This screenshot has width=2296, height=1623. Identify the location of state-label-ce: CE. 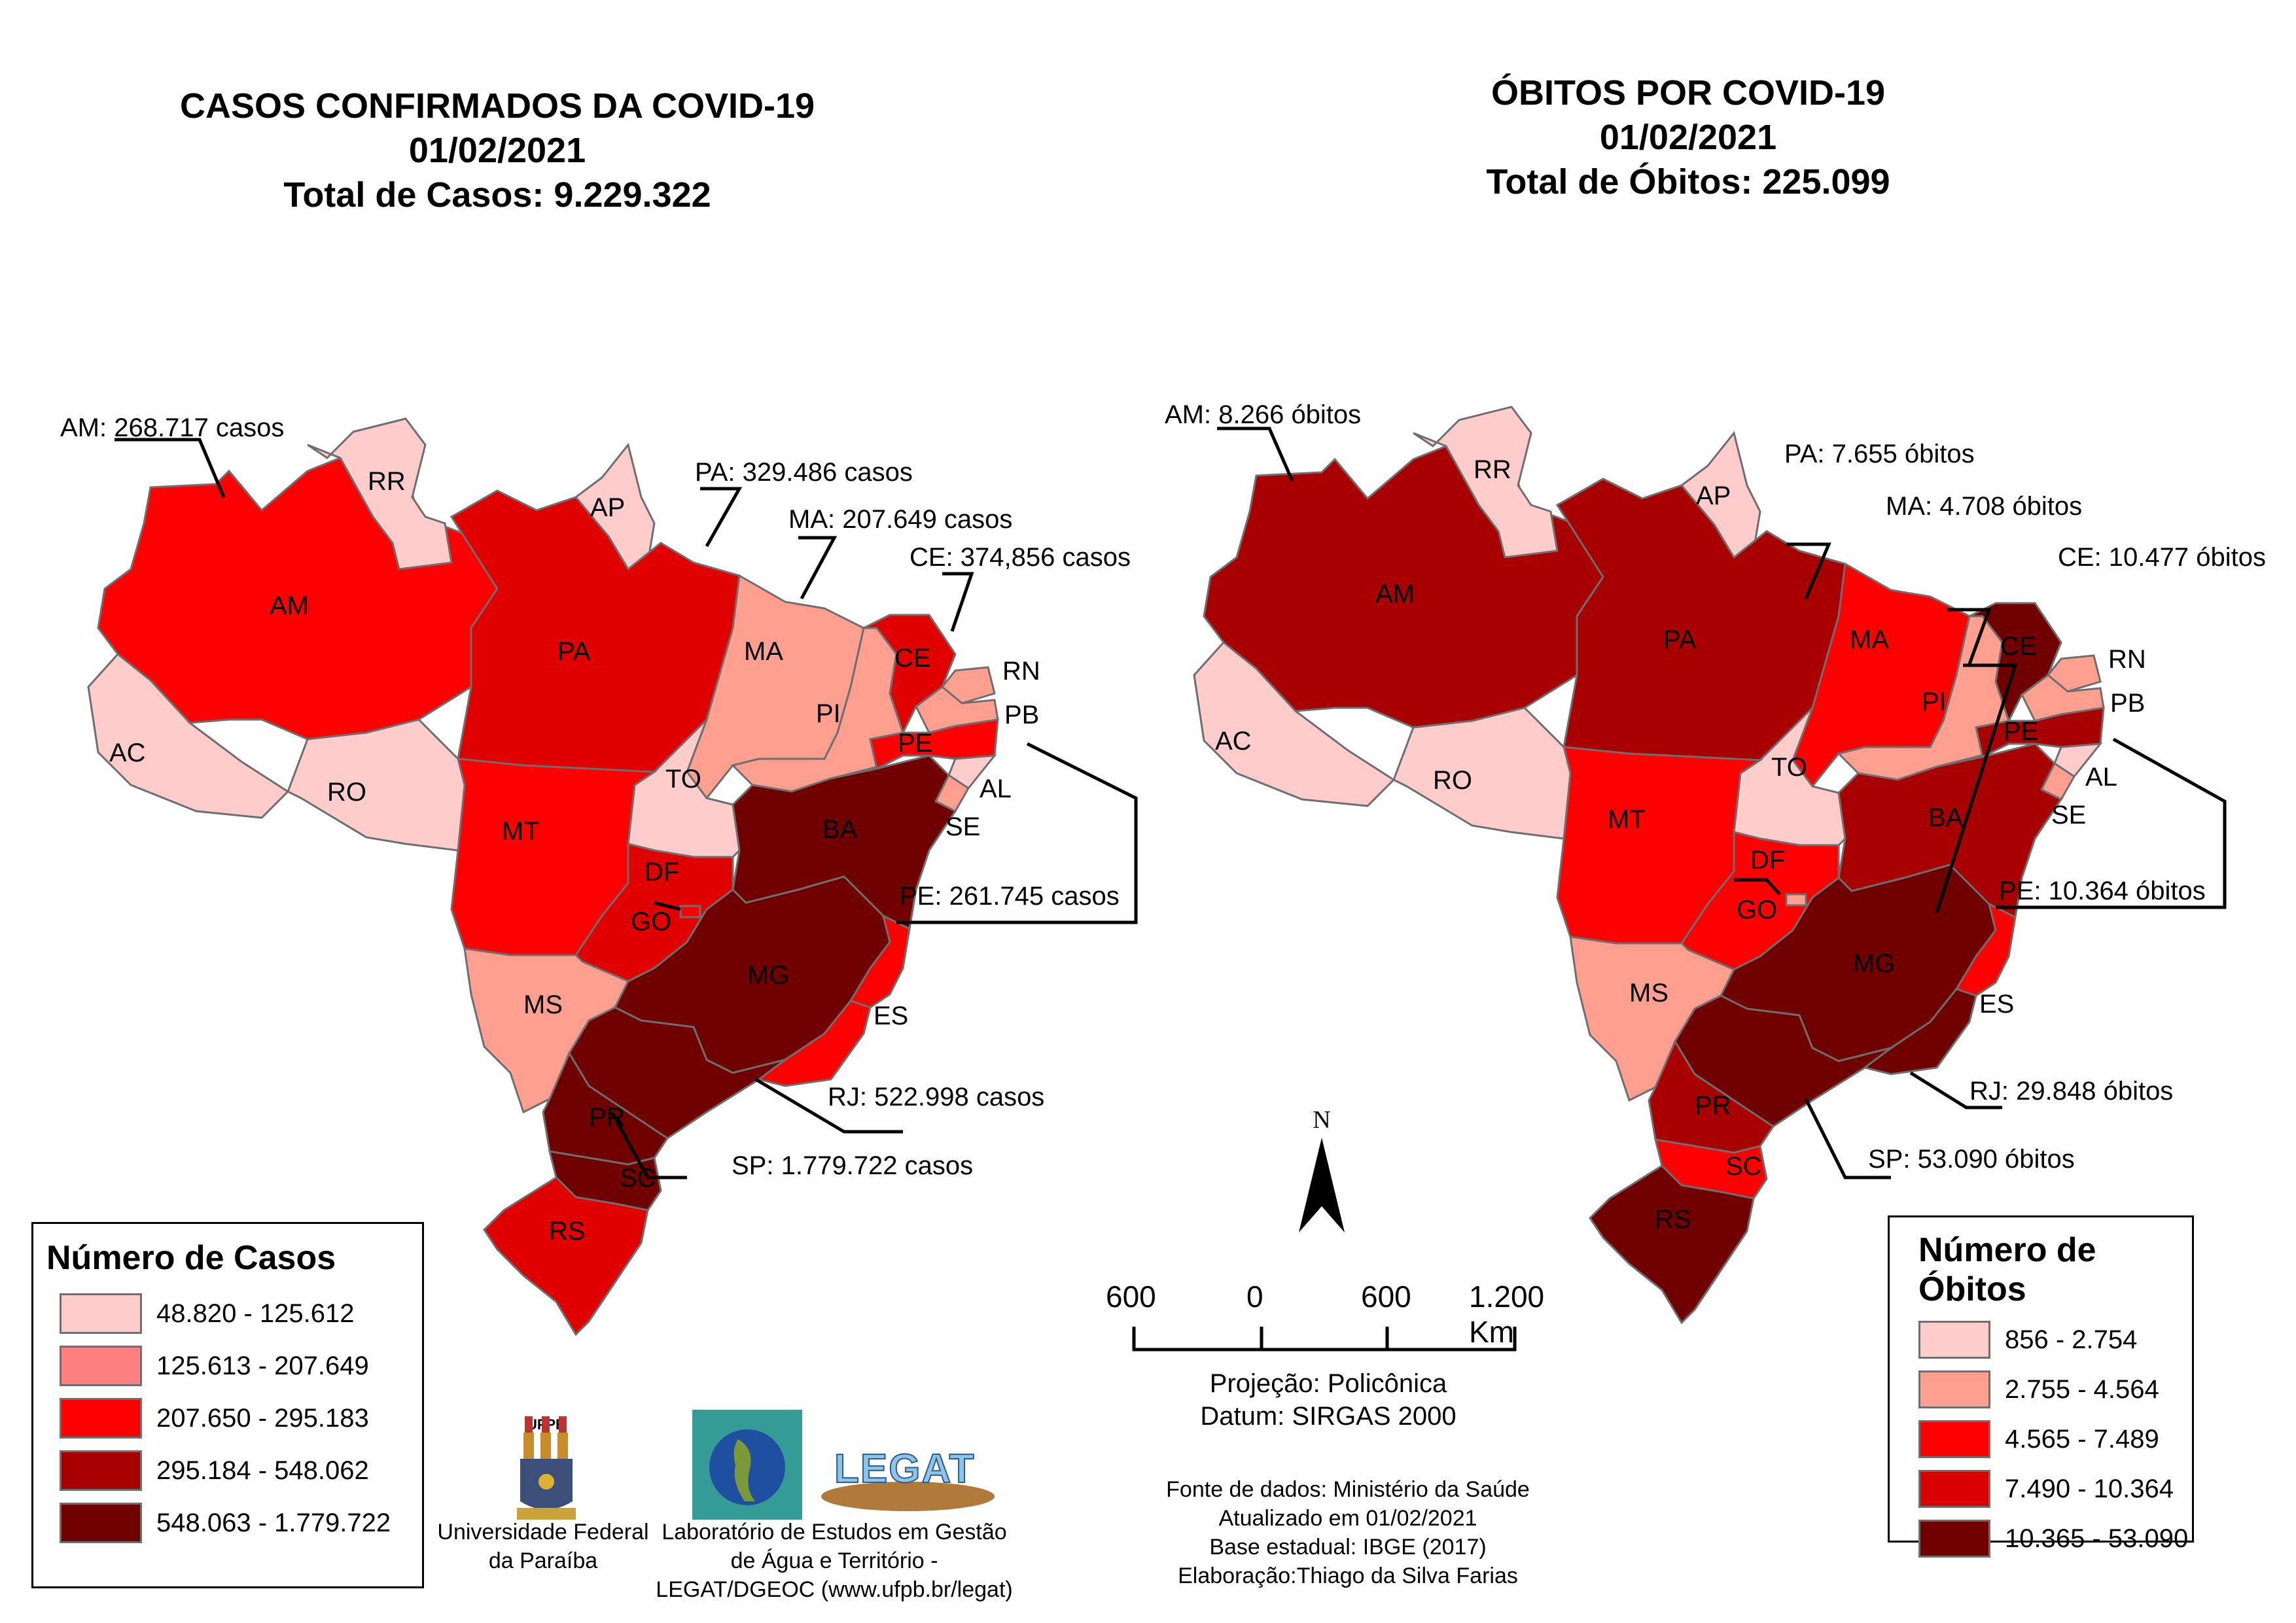
(2019, 646).